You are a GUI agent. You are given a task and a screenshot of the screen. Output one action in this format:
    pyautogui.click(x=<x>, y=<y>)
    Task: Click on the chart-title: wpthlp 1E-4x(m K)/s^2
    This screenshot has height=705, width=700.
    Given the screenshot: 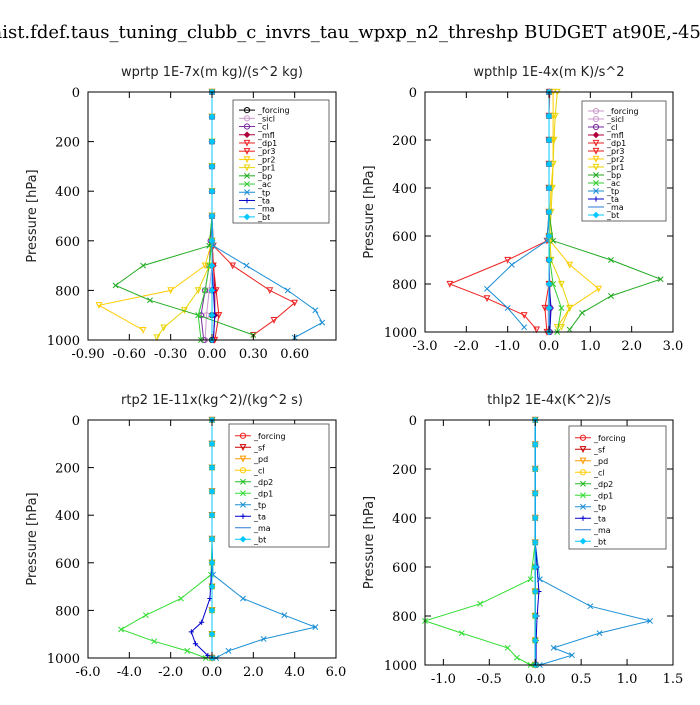 What is the action you would take?
    pyautogui.click(x=548, y=72)
    